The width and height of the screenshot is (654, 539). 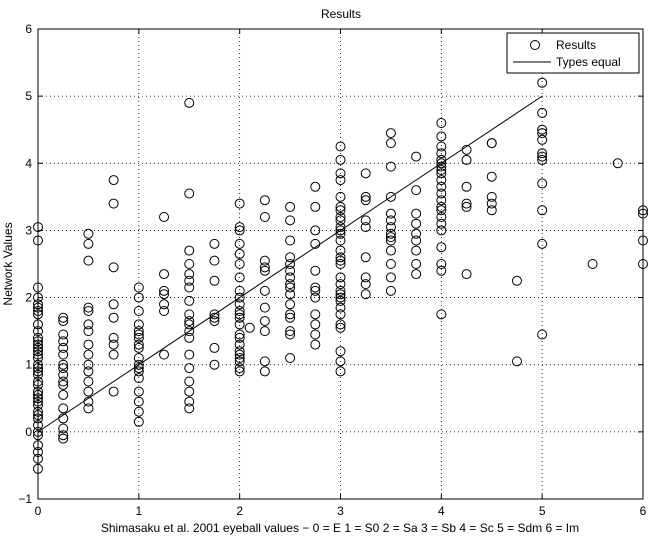 What do you see at coordinates (340, 511) in the screenshot?
I see `x-tick-label: 3` at bounding box center [340, 511].